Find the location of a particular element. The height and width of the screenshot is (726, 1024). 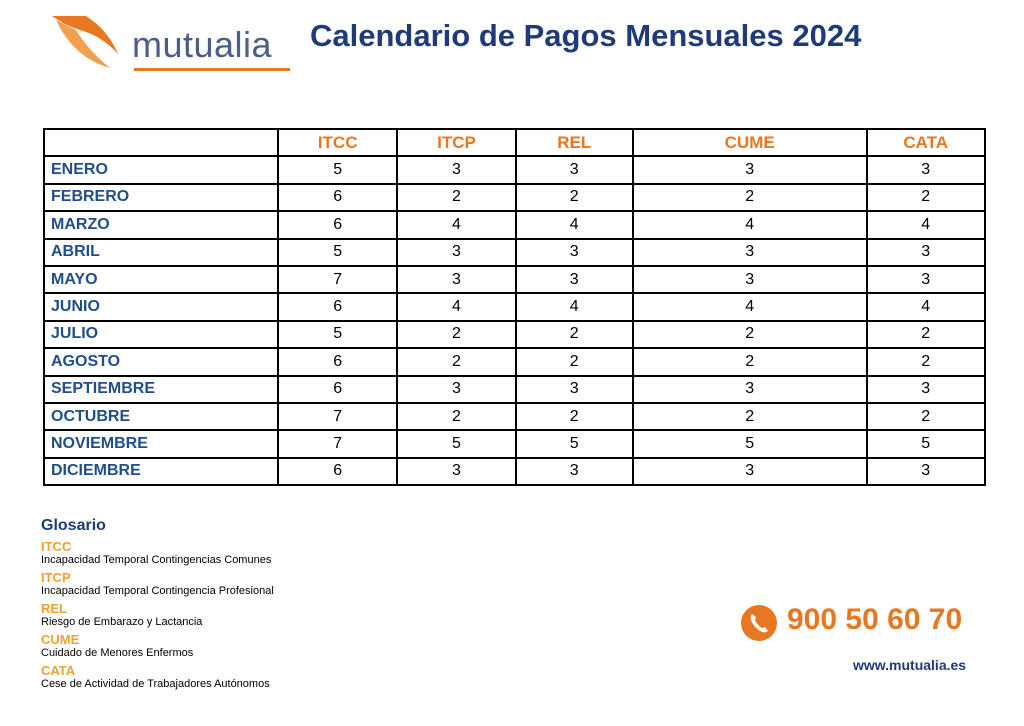

month-cell: NOVIEMBRE is located at coordinates (161, 444).